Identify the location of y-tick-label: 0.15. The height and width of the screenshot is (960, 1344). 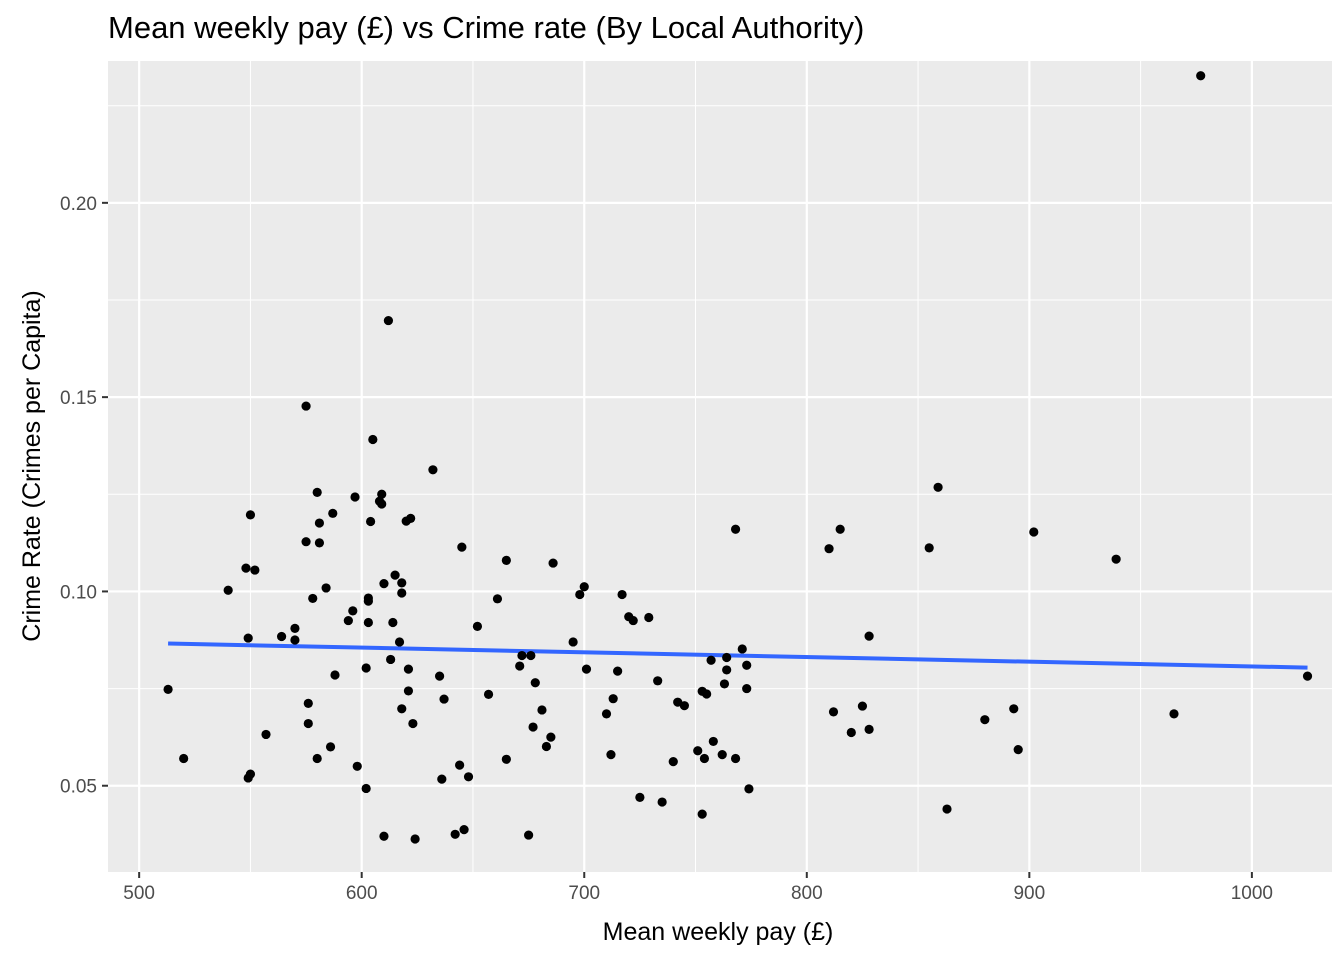
(78, 398).